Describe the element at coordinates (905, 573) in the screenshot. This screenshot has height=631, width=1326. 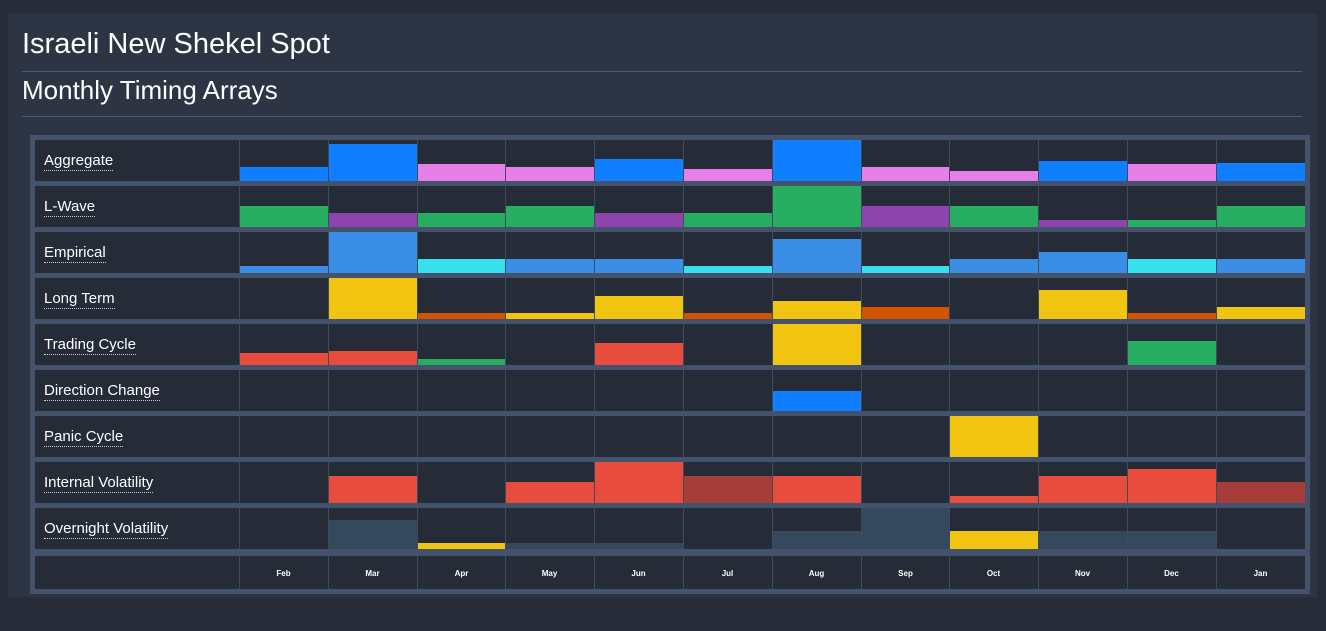
I see `month-label-sep: Sep` at that location.